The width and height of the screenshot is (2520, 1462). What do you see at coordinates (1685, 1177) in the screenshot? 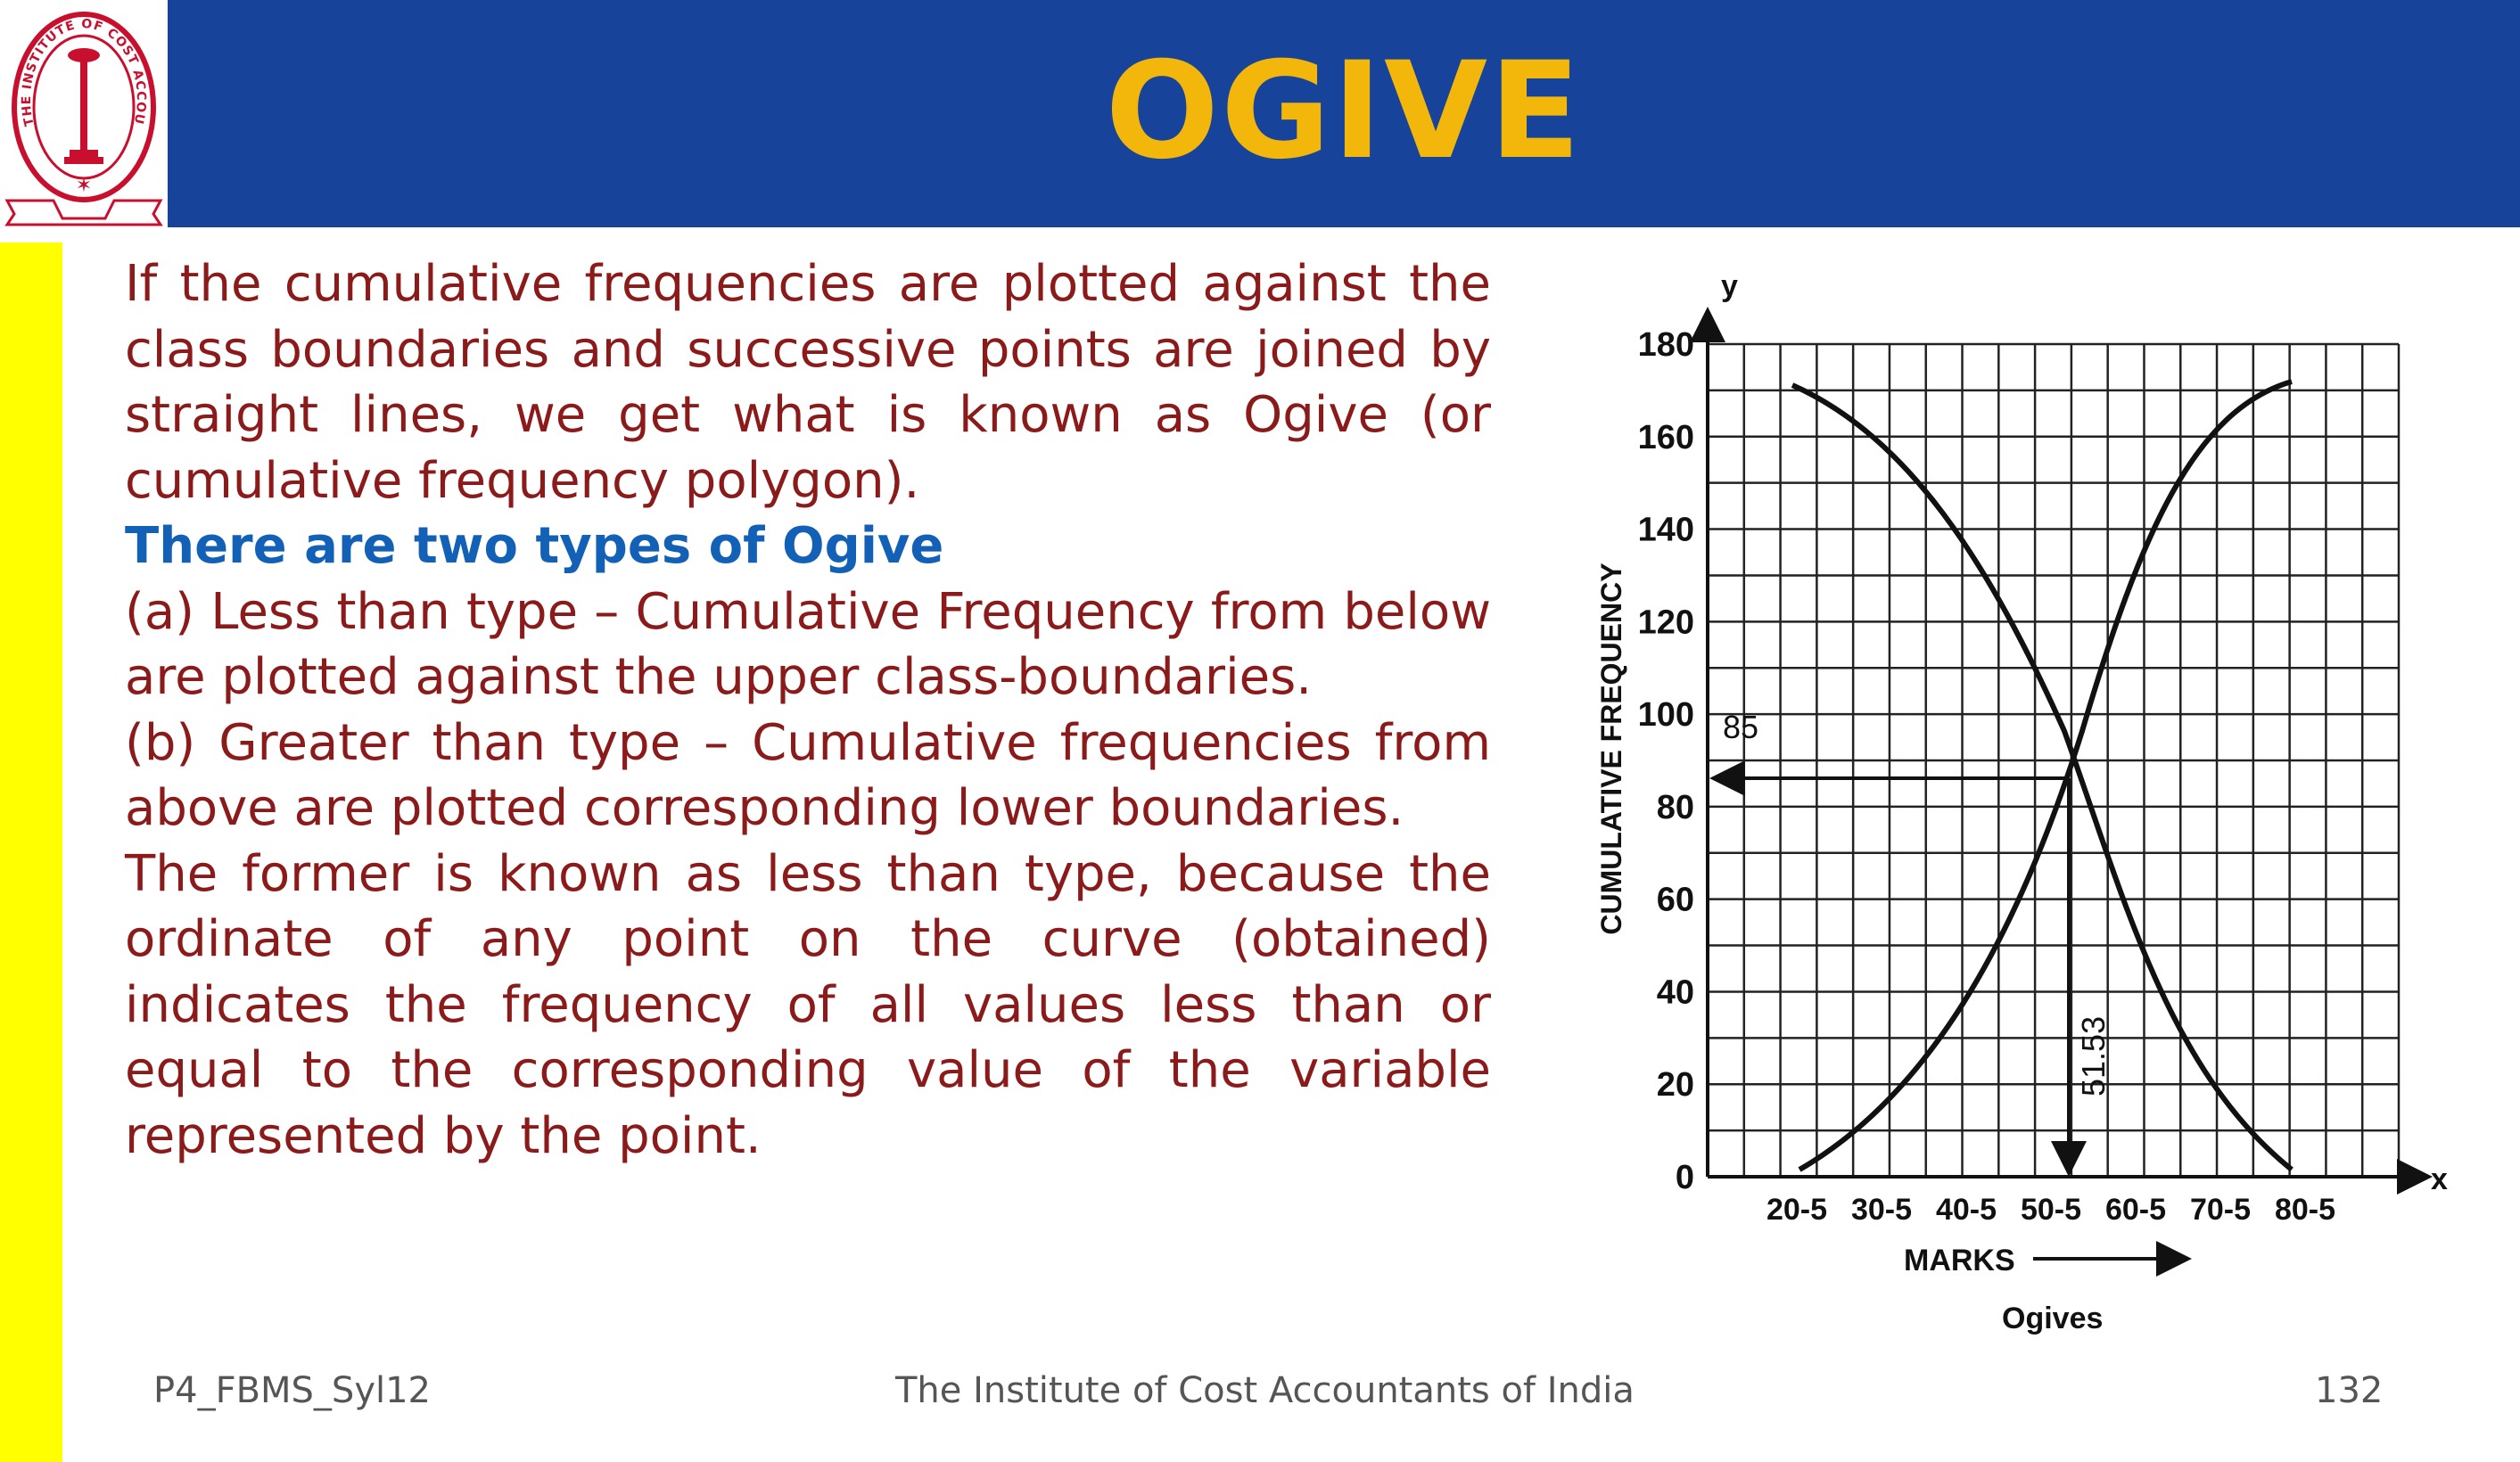
I see `y-tick-label: 0` at bounding box center [1685, 1177].